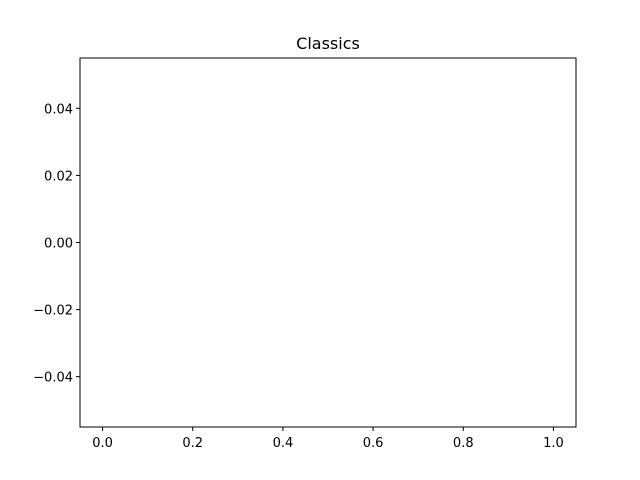  What do you see at coordinates (463, 443) in the screenshot?
I see `x-tick-label: 0.8` at bounding box center [463, 443].